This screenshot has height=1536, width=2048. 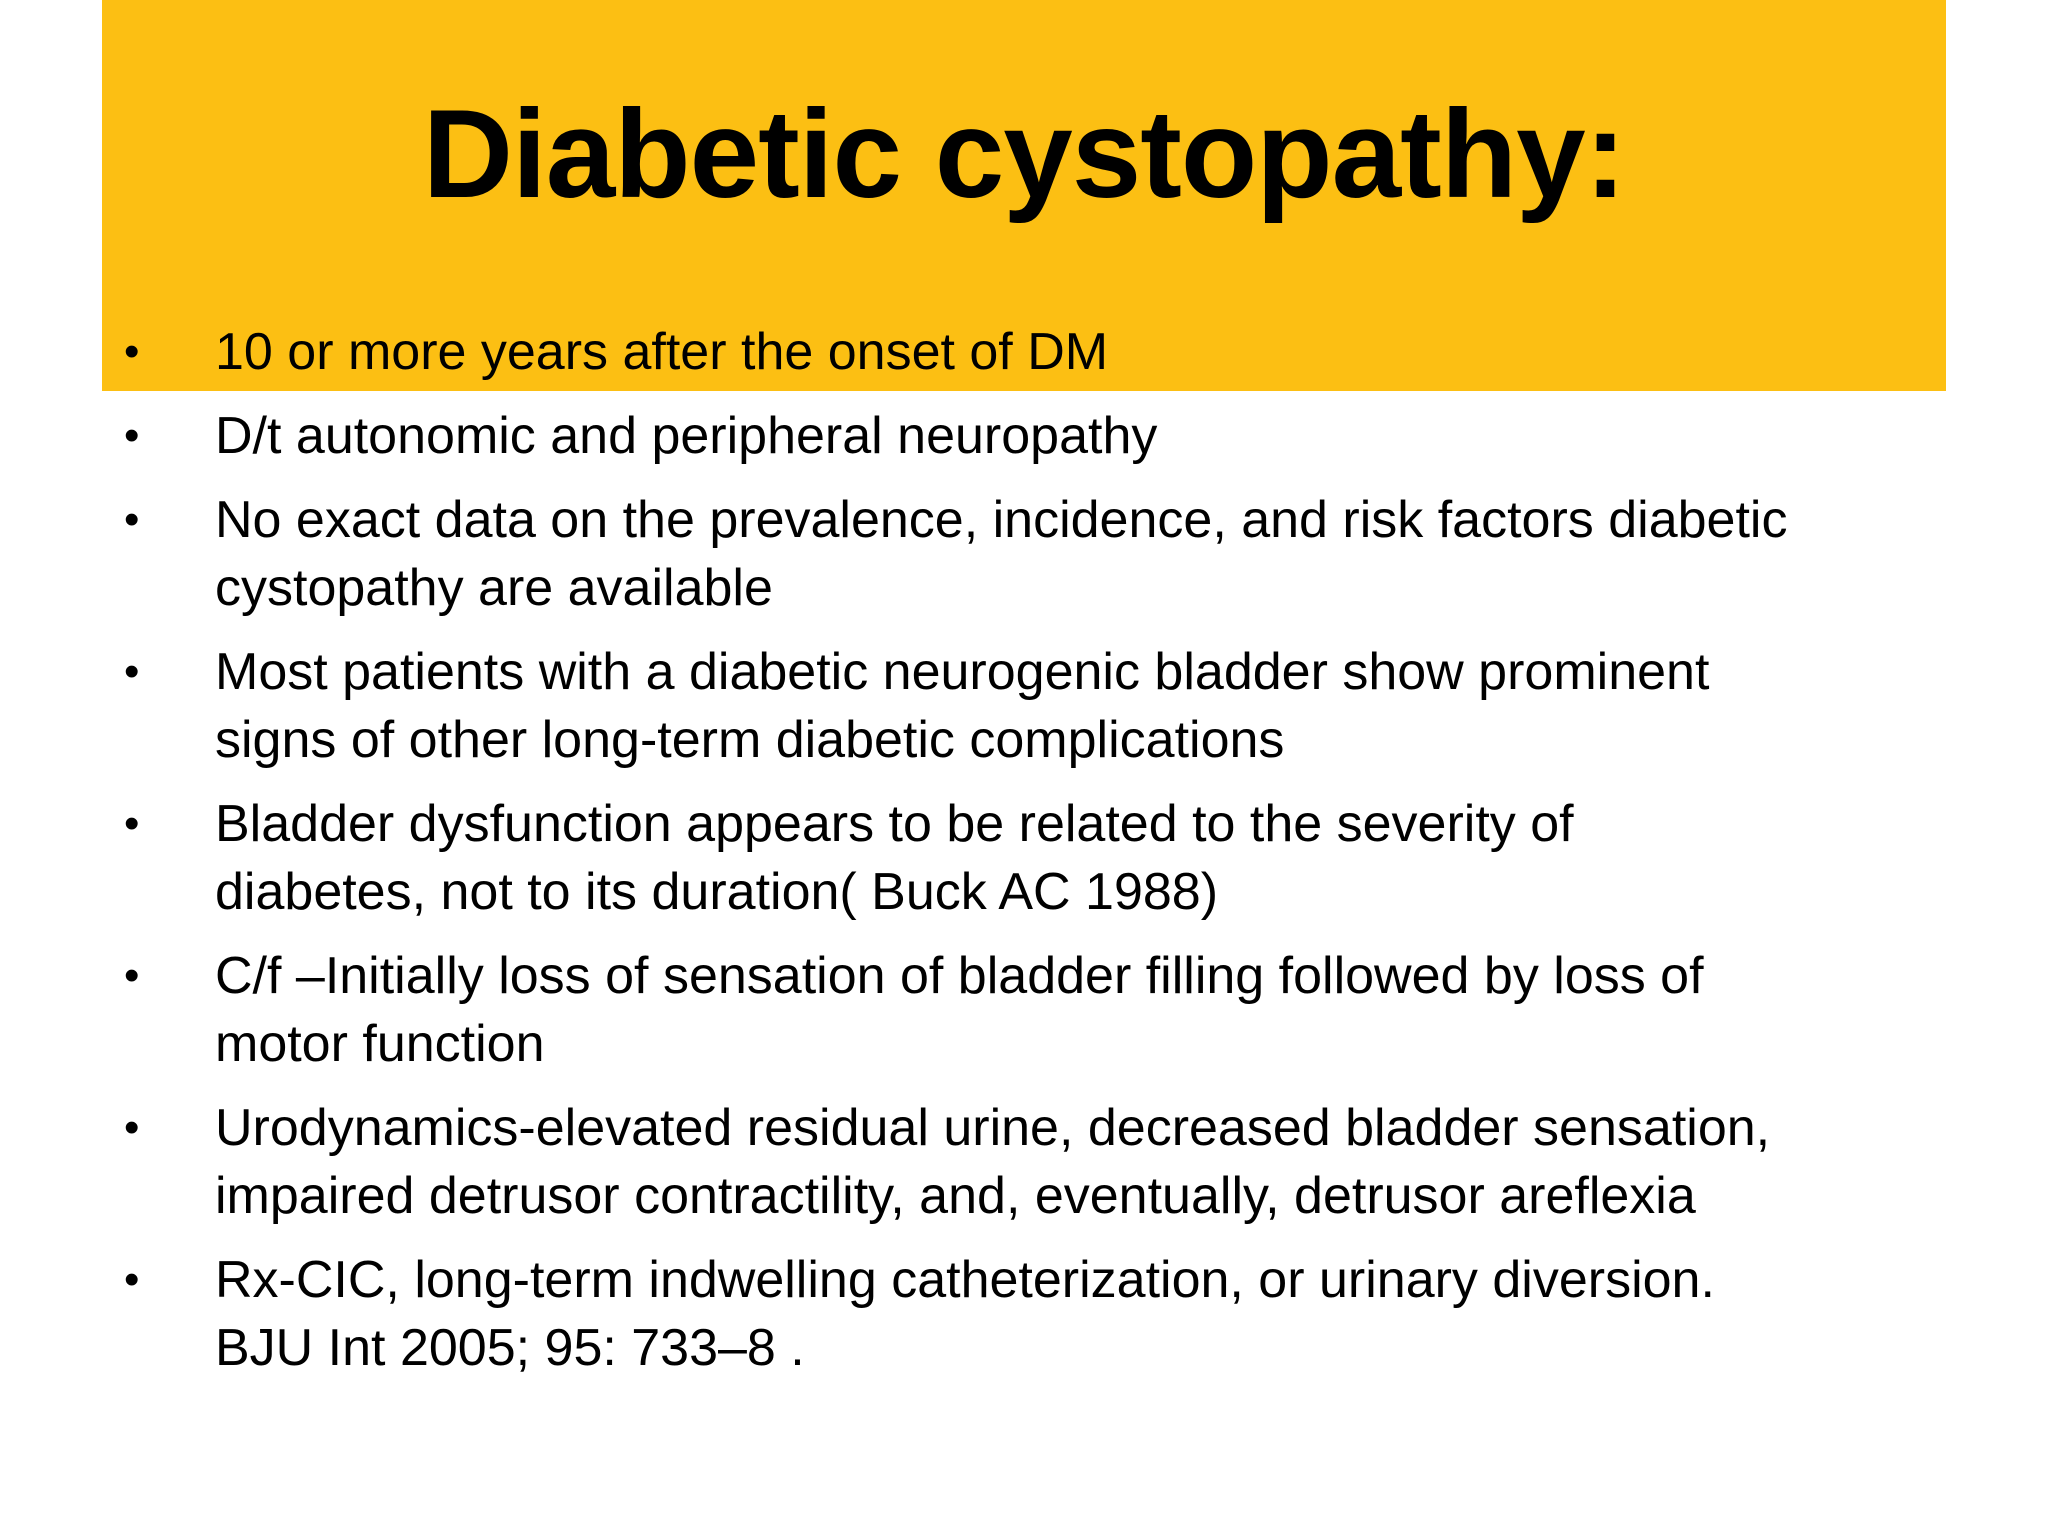 I want to click on bullet-text: D/t autonomic and peripheral neuropathy, so click(x=686, y=436).